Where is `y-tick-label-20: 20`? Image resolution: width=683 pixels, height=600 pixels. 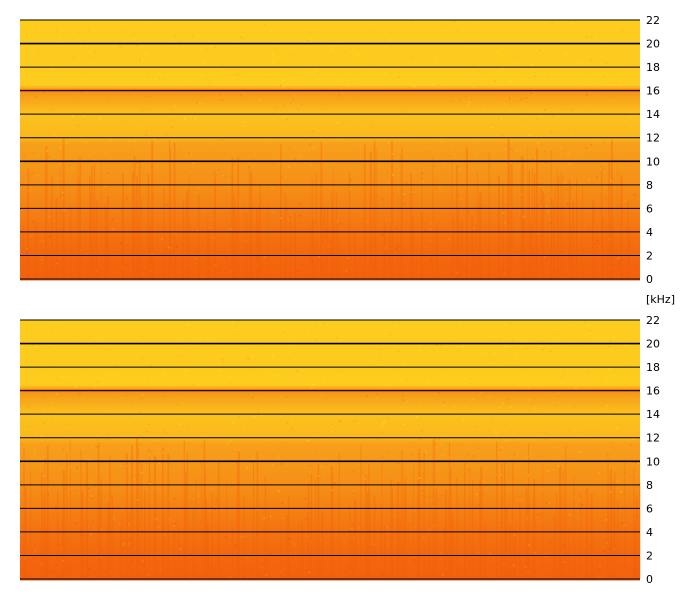
y-tick-label-20: 20 is located at coordinates (653, 344).